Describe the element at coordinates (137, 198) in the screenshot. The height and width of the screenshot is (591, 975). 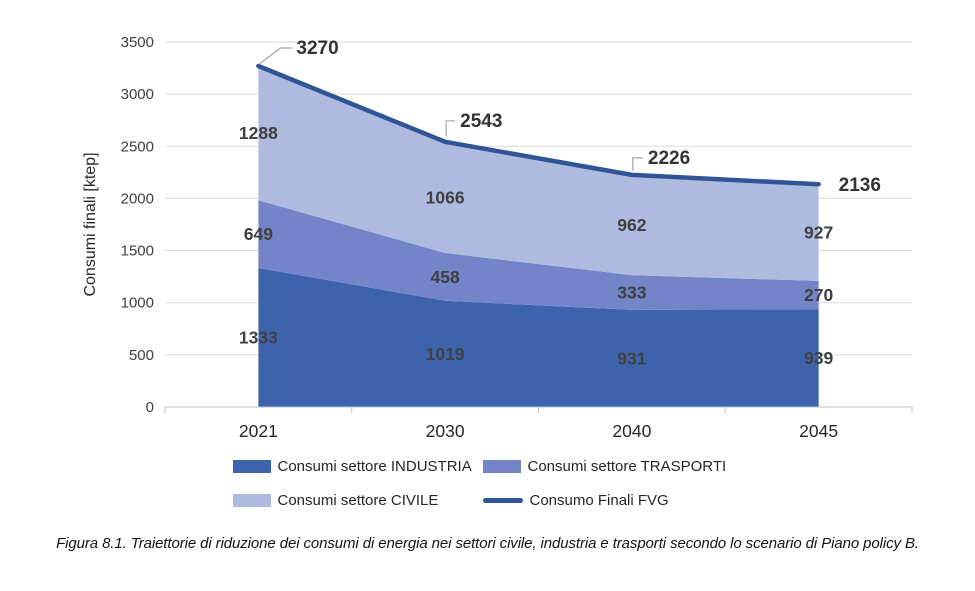
I see `svg-text: 2000` at that location.